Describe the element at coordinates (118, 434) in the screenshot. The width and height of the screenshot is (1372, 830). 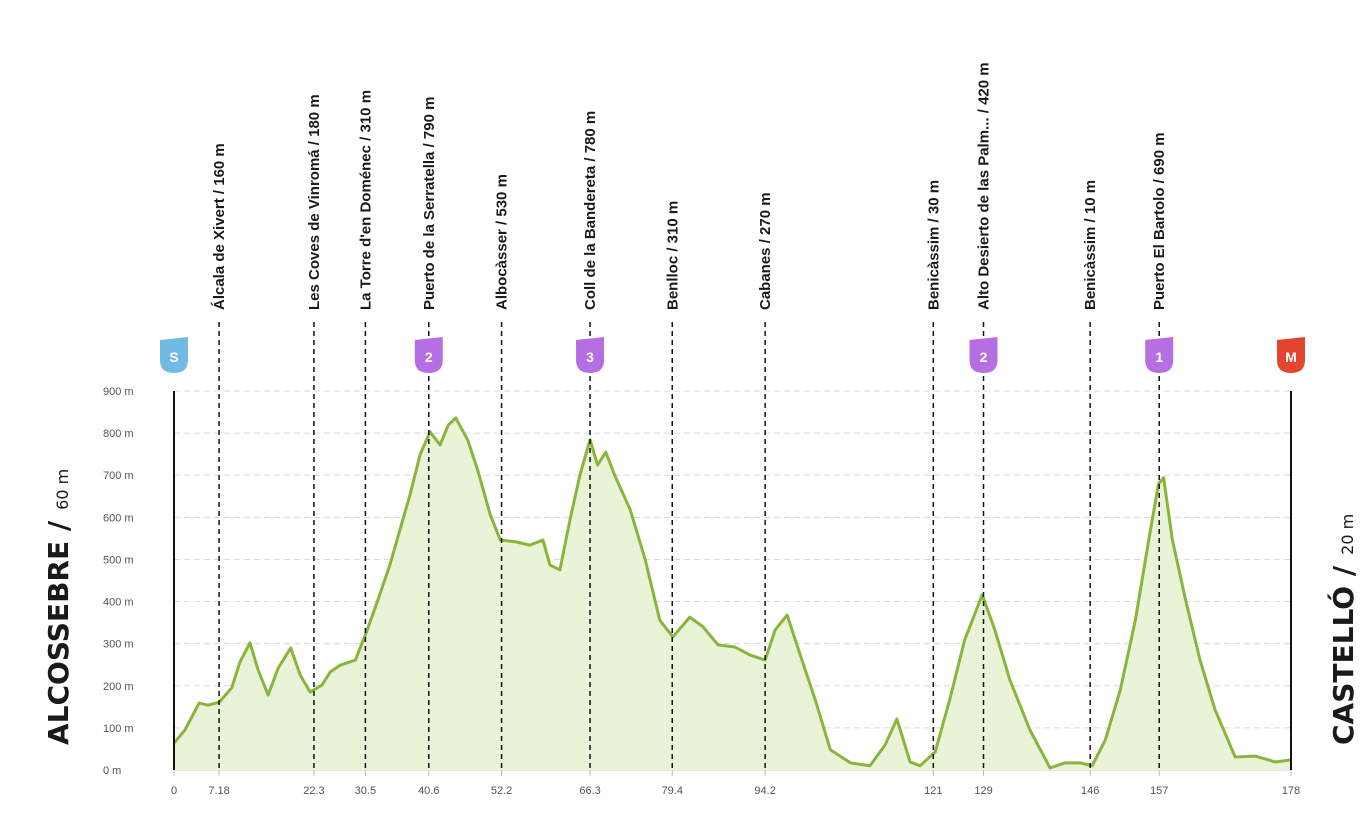
I see `y-tick-label: 800 m` at that location.